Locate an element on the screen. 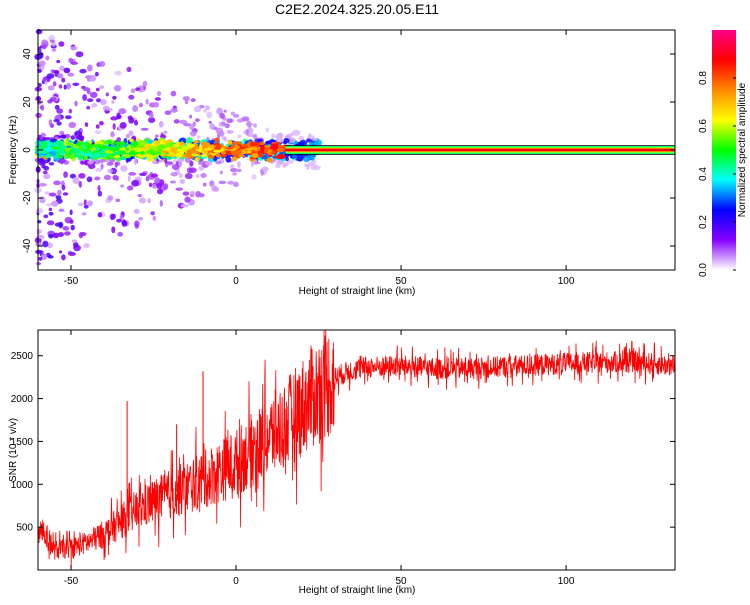 The image size is (750, 605). snr-y-tick-label: 2000 is located at coordinates (22, 399).